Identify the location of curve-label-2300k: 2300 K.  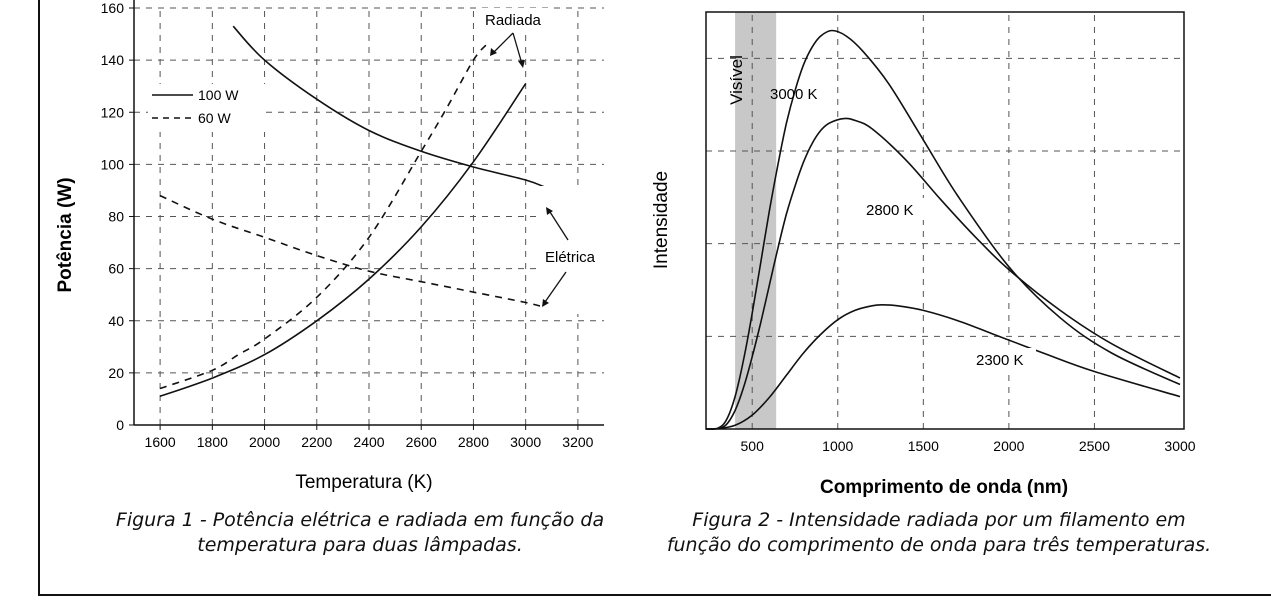
(1000, 360).